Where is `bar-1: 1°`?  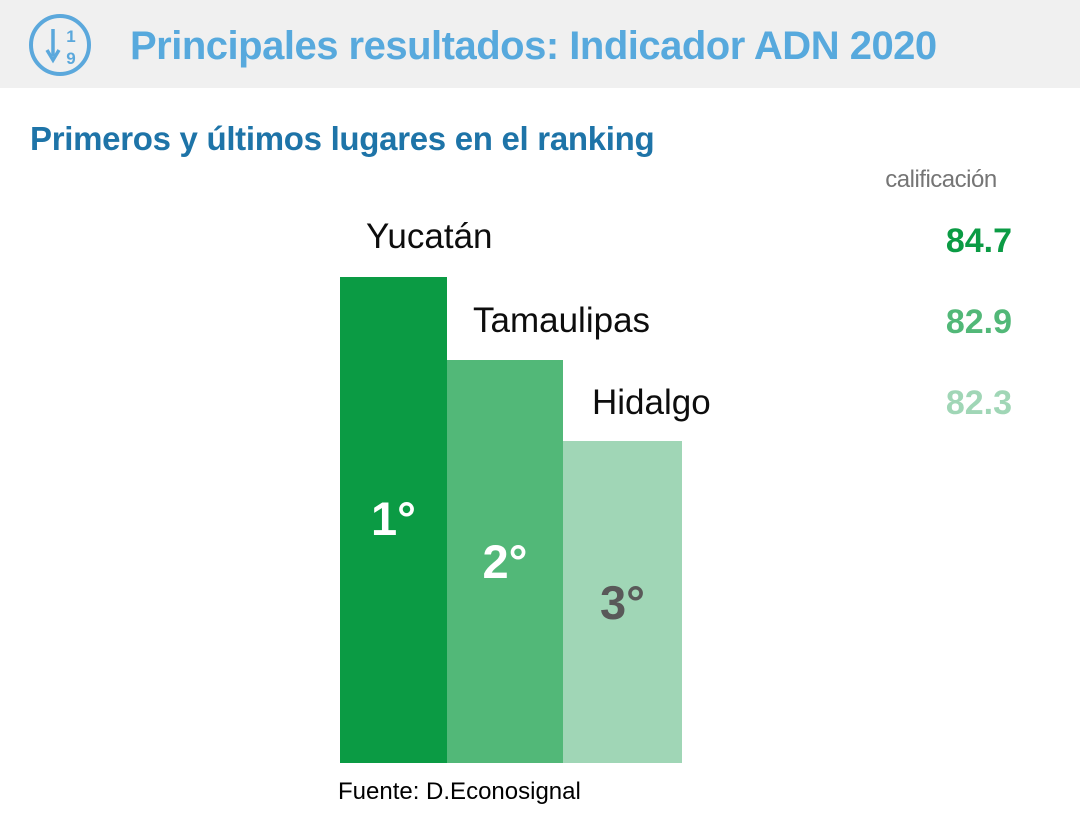 bar-1: 1° is located at coordinates (393, 520).